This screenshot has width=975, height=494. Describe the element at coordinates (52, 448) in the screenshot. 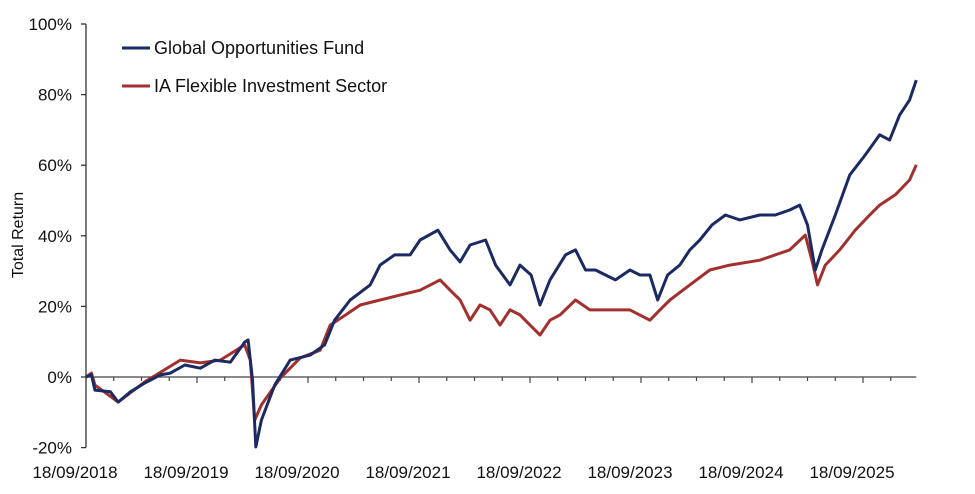

I see `y-tick-label: -20%` at that location.